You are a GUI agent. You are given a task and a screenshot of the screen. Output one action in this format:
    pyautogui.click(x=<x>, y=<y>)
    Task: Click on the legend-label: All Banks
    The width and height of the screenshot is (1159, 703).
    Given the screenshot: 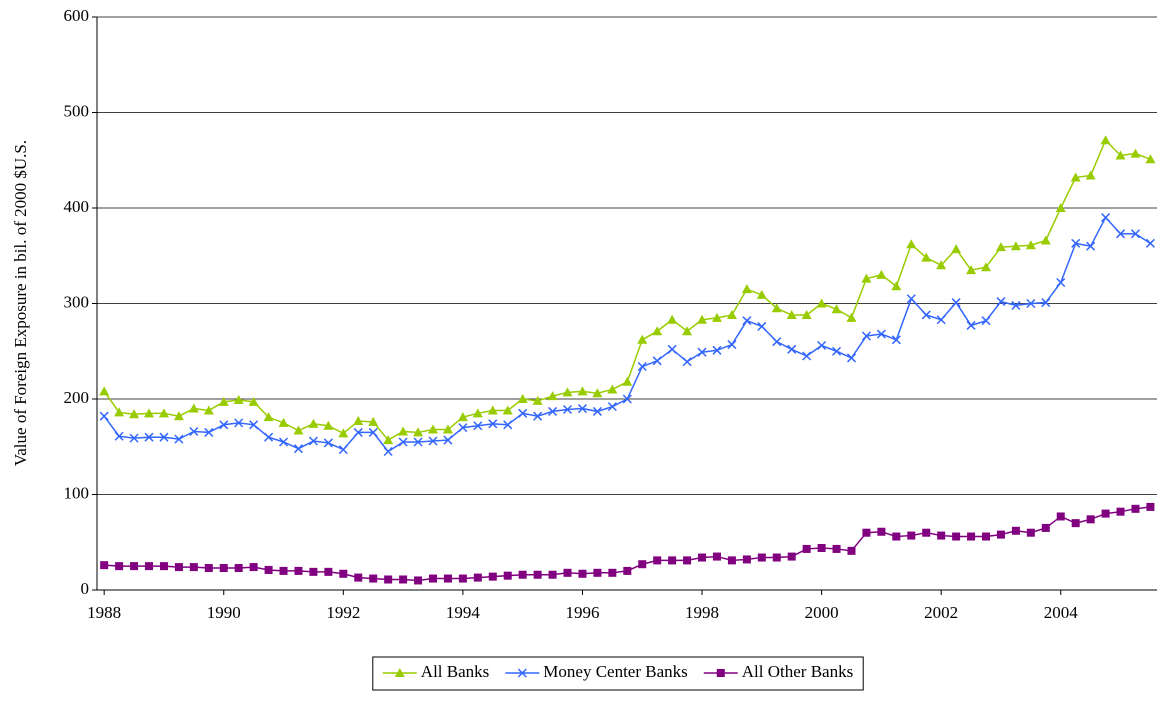 What is the action you would take?
    pyautogui.click(x=455, y=671)
    